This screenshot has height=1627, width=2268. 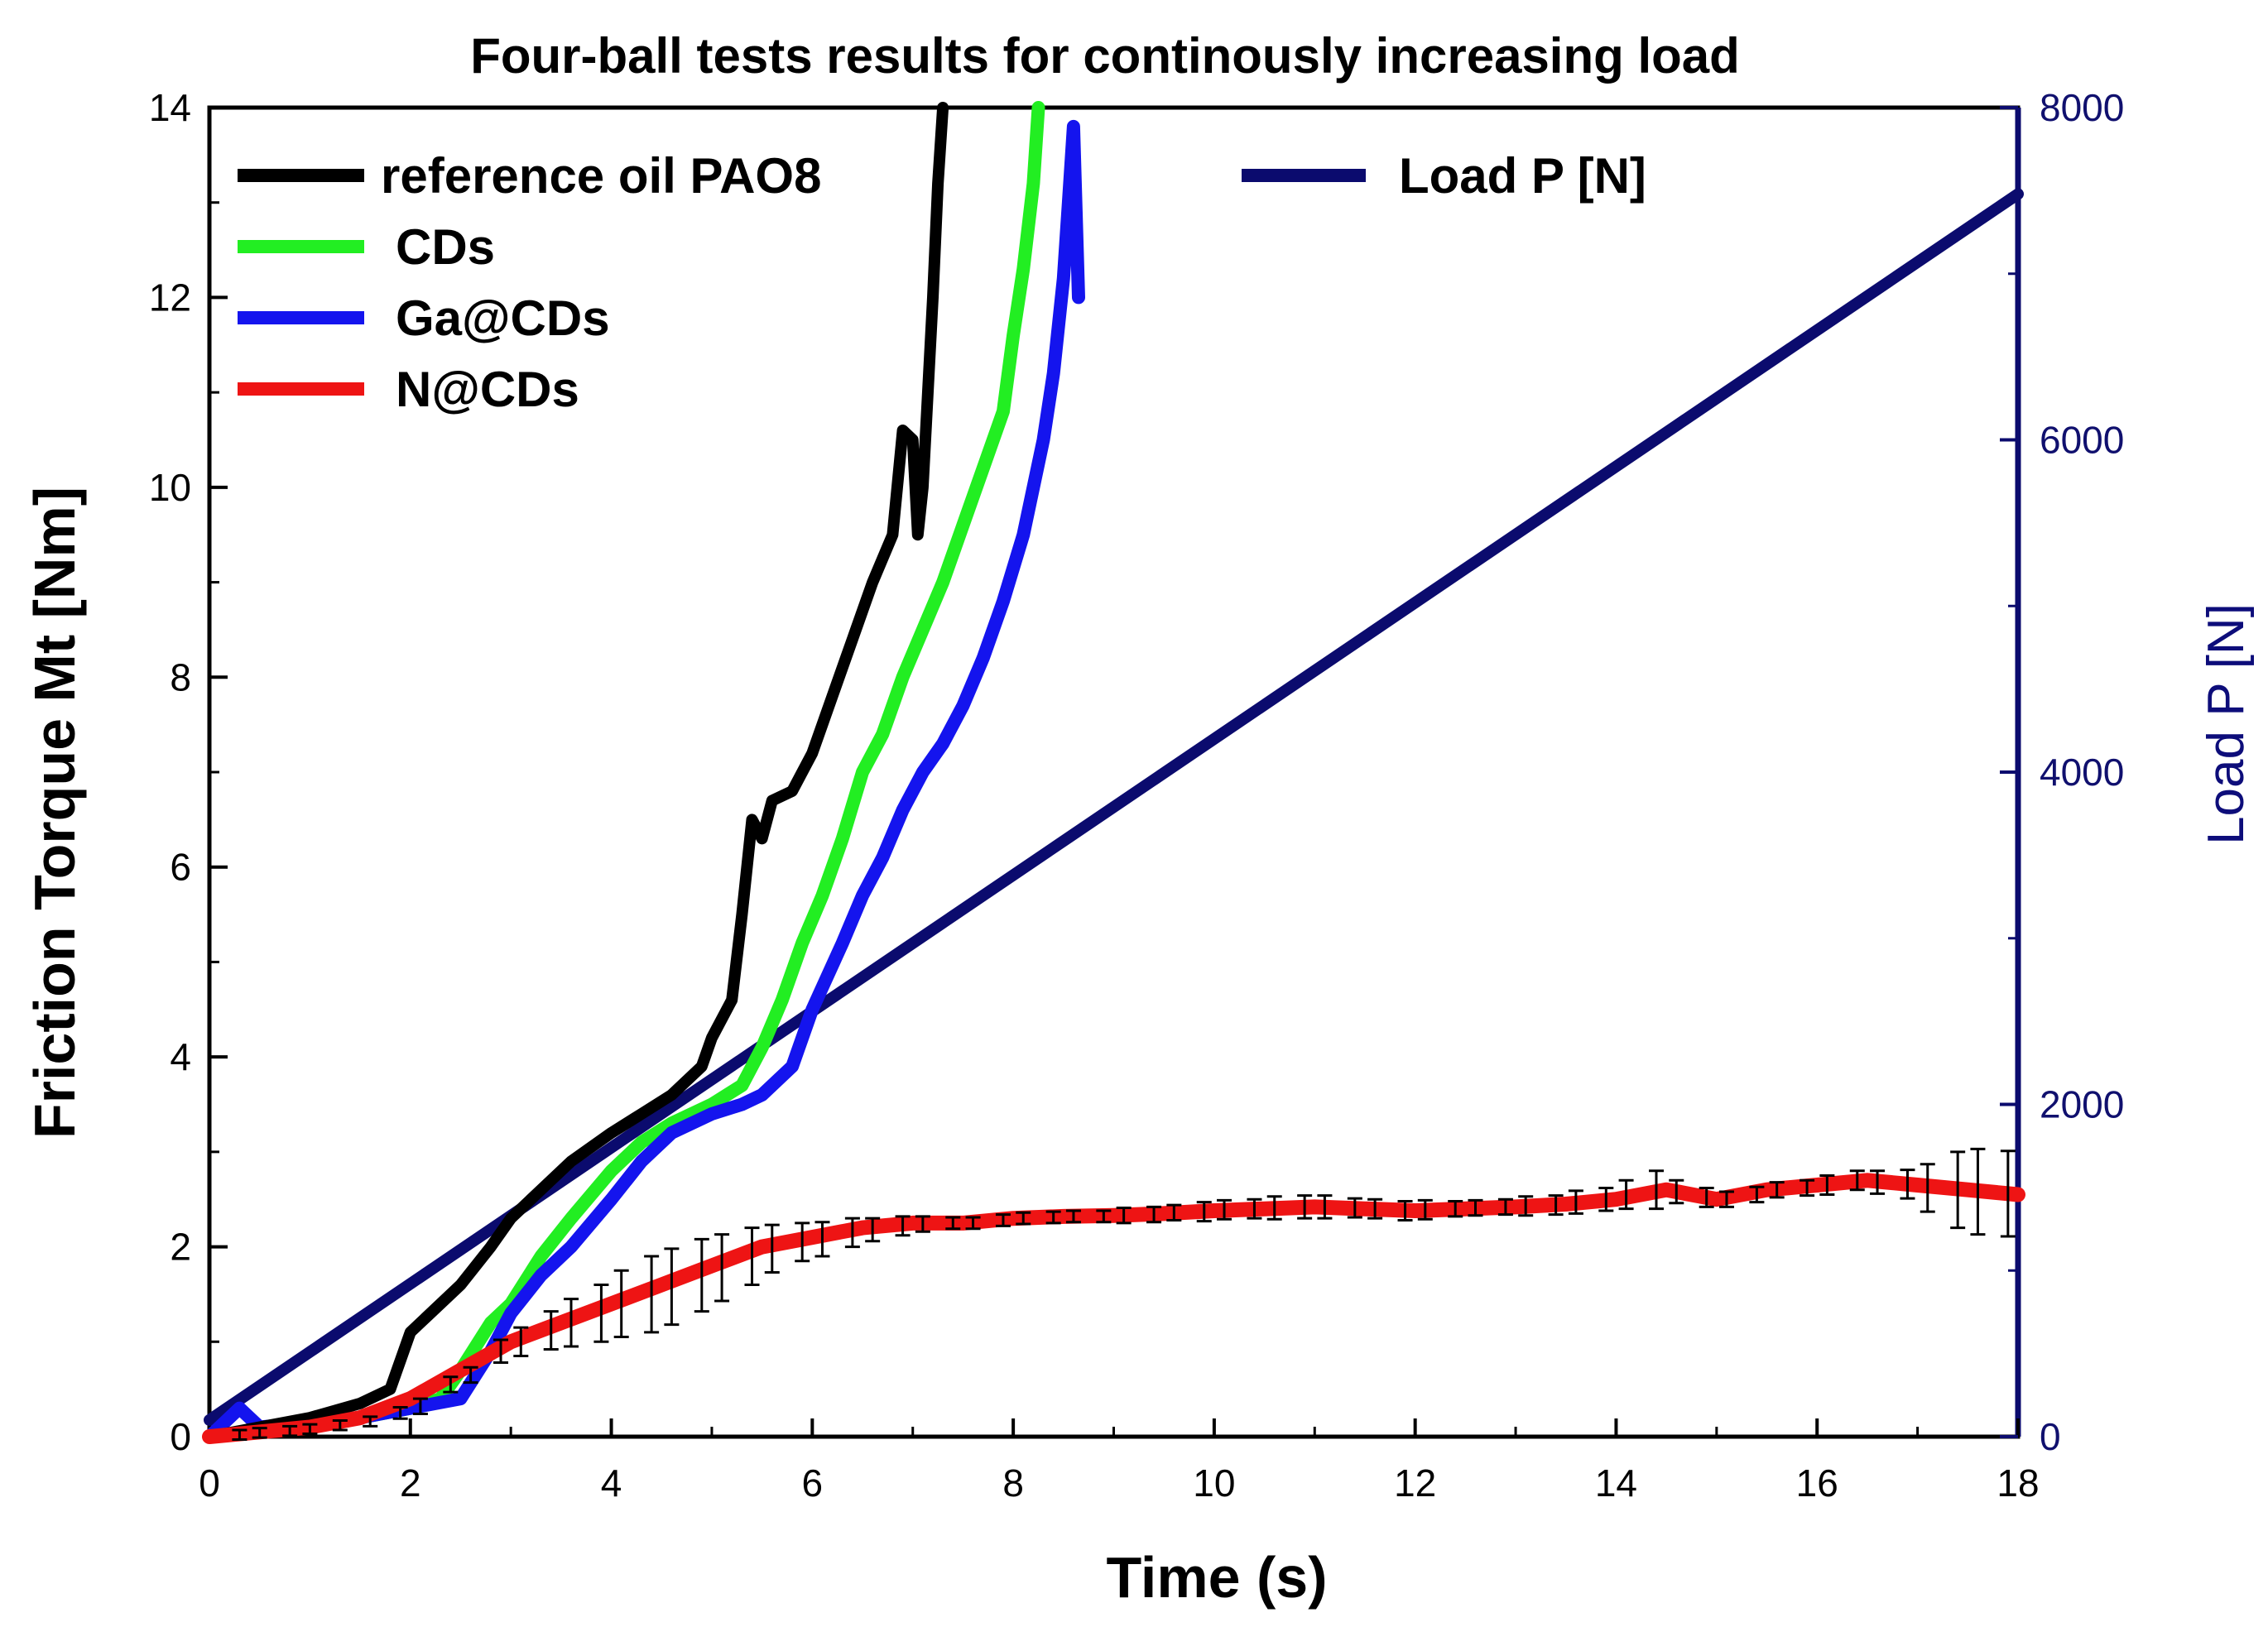 What do you see at coordinates (180, 1247) in the screenshot?
I see `y-tick-label: 2` at bounding box center [180, 1247].